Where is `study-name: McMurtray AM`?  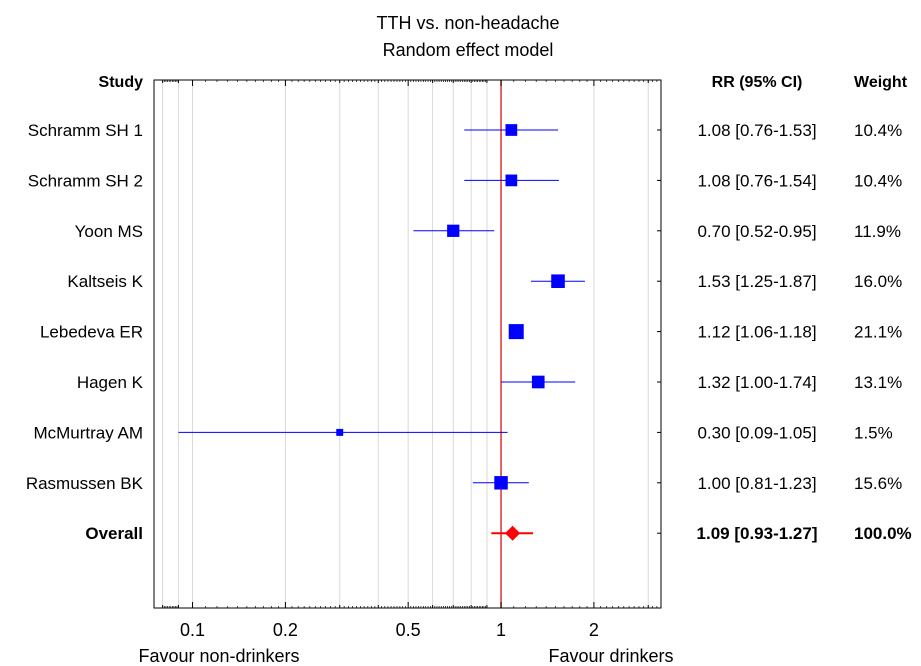
study-name: McMurtray AM is located at coordinates (88, 432).